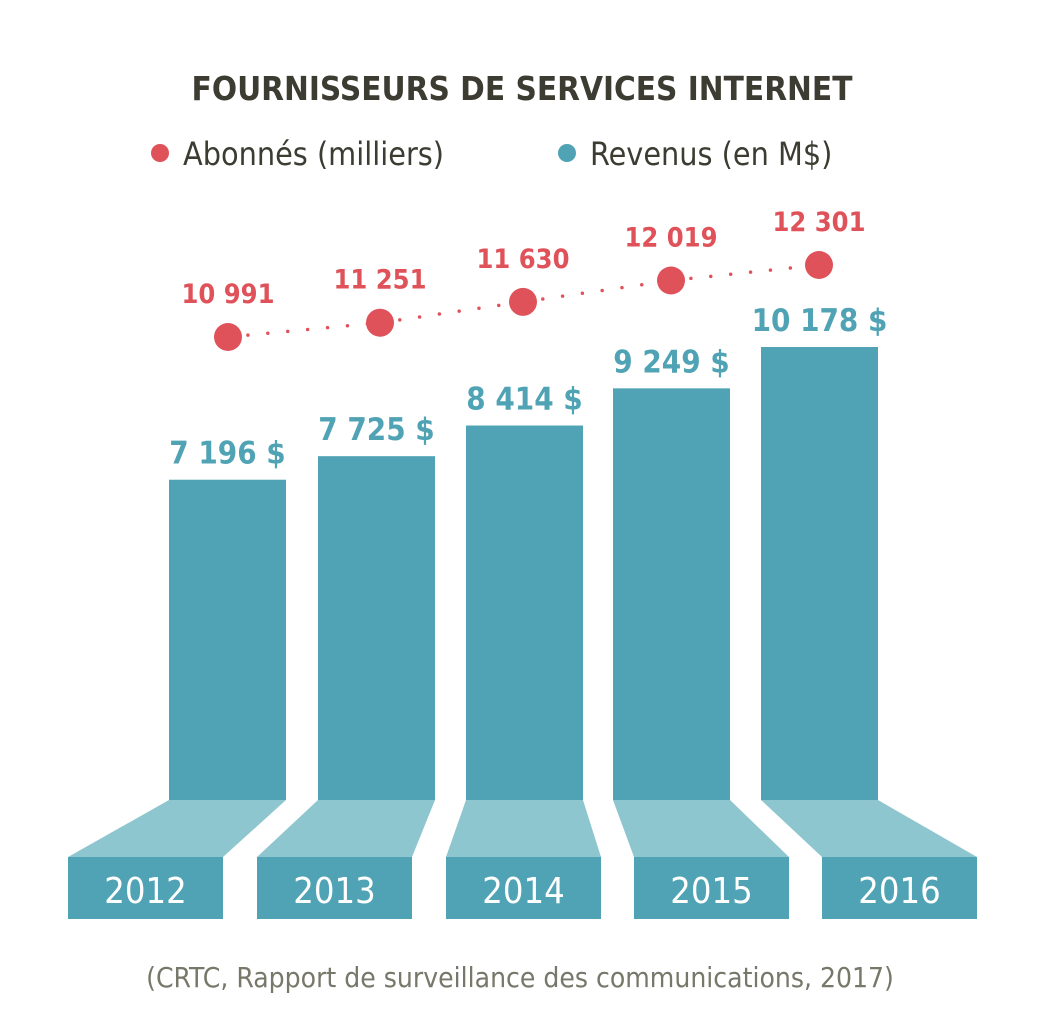  Describe the element at coordinates (313, 154) in the screenshot. I see `legend-label-subscribers: Abonnés (milliers)` at that location.